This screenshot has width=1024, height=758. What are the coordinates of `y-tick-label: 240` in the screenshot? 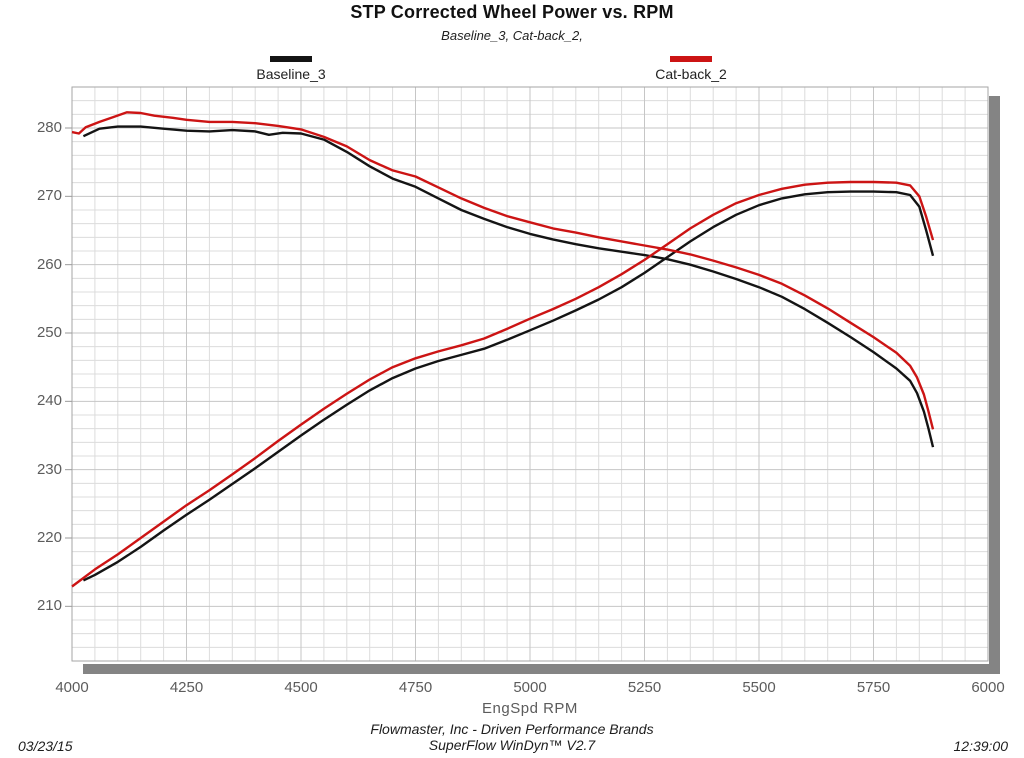 It's located at (49, 401).